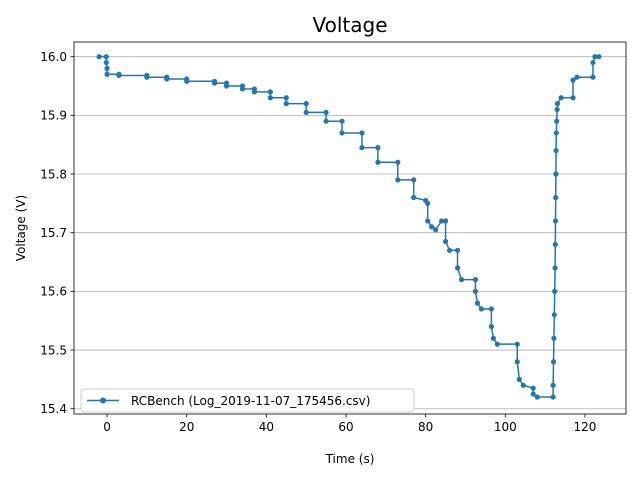 The width and height of the screenshot is (640, 480). I want to click on legend-box, so click(247, 400).